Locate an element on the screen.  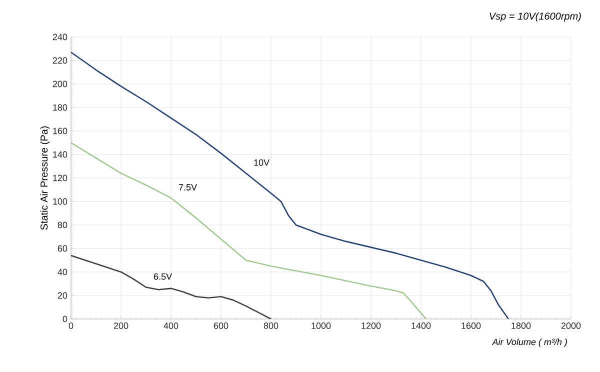
y-tick-label: 180 is located at coordinates (60, 107).